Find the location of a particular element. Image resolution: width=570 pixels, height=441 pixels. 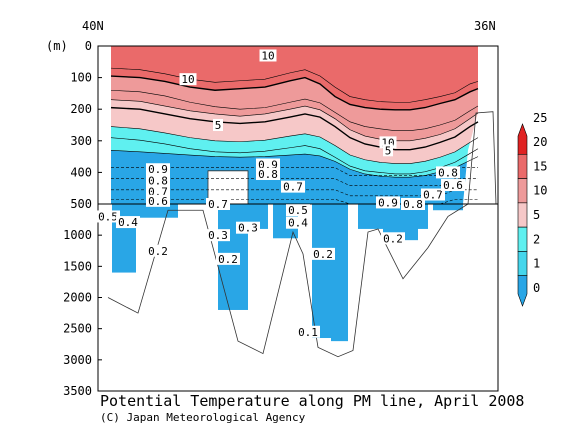

colorbar-label: 15 is located at coordinates (540, 166).